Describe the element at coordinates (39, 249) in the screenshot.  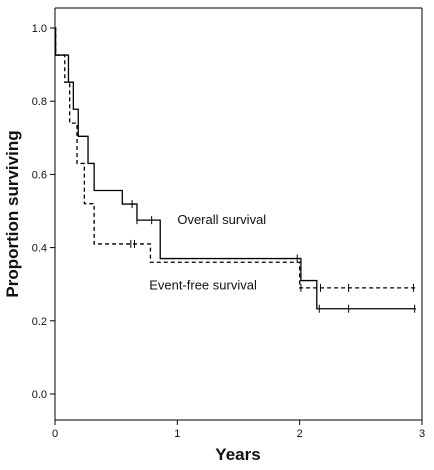
I see `y-tick-label: 0.4` at that location.